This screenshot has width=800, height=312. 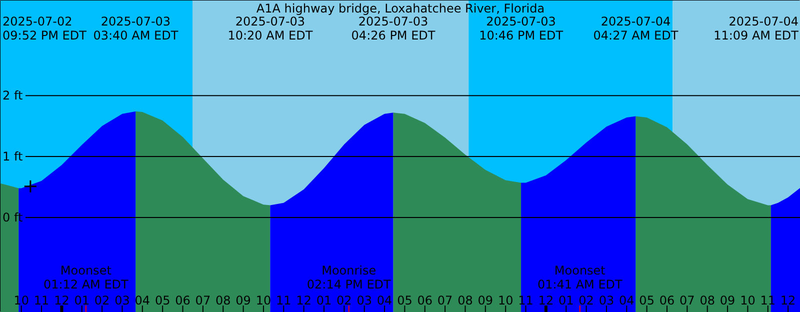 I want to click on chart-title: A1A highway bridge, Loxahatchee River, Florida, so click(x=400, y=9).